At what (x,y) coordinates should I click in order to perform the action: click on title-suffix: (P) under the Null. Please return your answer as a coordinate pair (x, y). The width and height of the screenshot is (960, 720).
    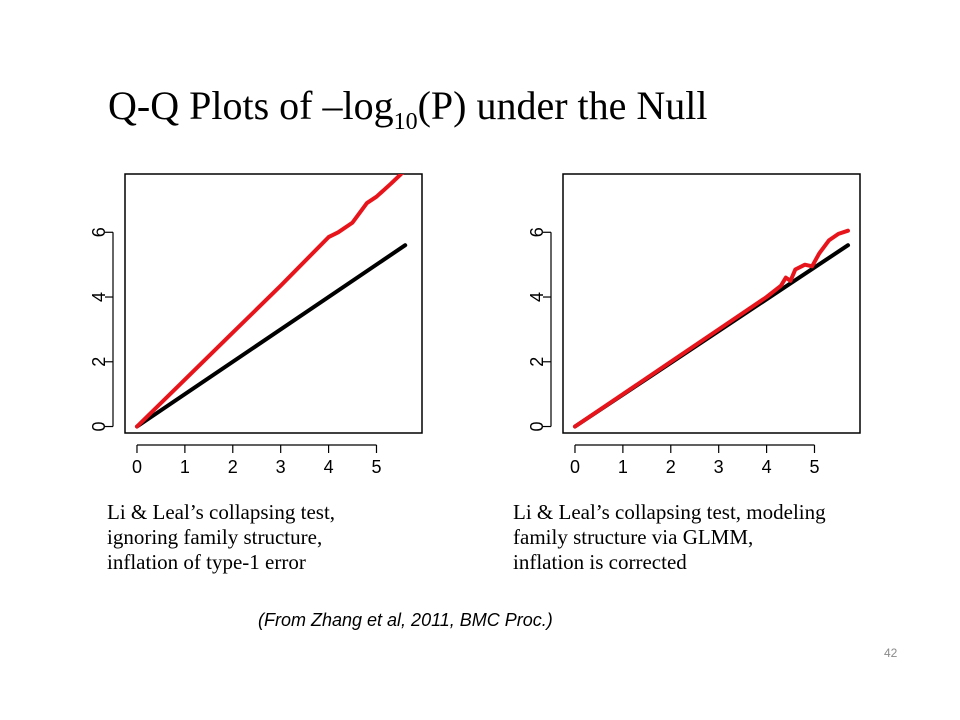
    Looking at the image, I should click on (562, 105).